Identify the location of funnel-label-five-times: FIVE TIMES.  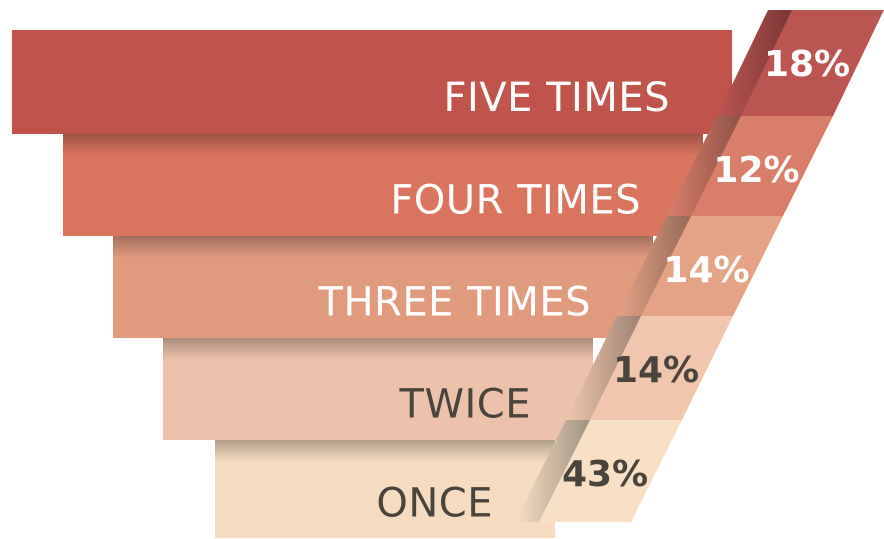
(556, 98).